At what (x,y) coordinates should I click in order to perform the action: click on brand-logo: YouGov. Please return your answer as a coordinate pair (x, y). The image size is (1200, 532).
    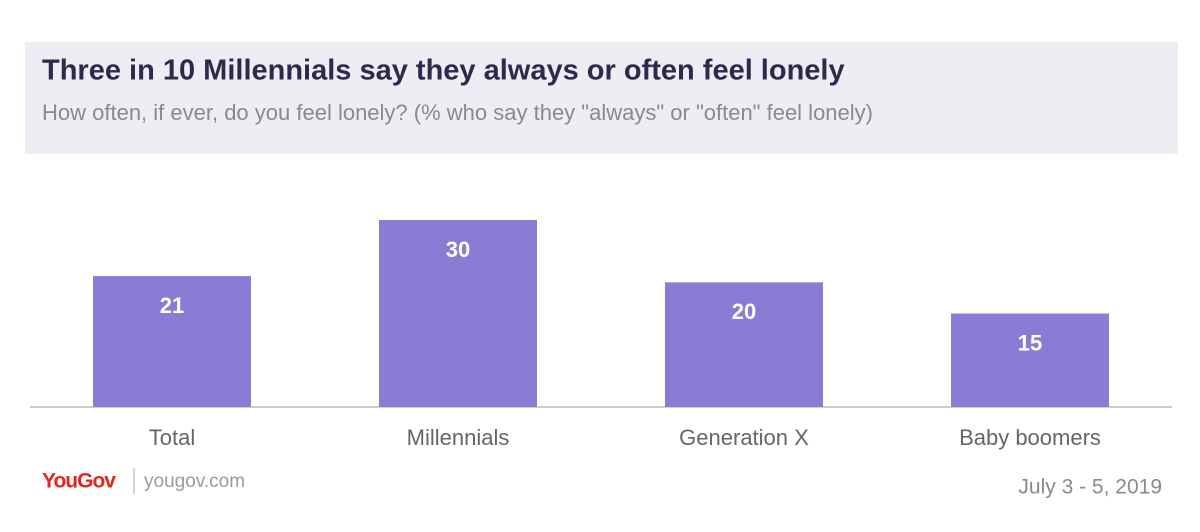
    Looking at the image, I should click on (79, 481).